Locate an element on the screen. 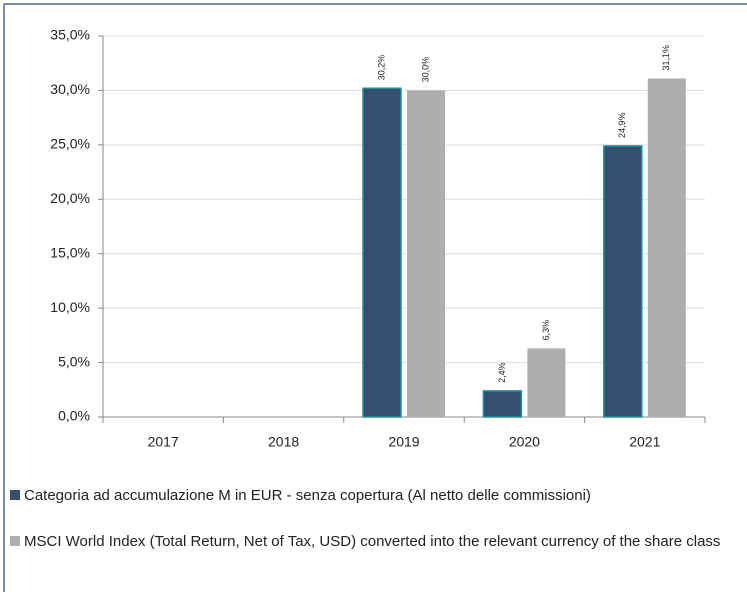 This screenshot has height=592, width=747. y-tick-label: 30,0% is located at coordinates (70, 89).